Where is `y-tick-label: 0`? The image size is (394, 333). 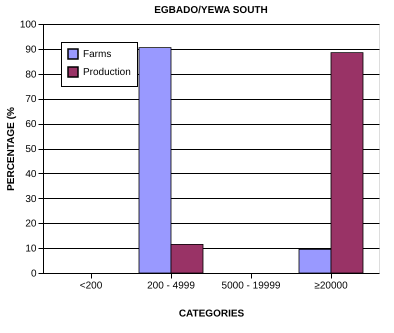
y-tick-label: 0 is located at coordinates (33, 274).